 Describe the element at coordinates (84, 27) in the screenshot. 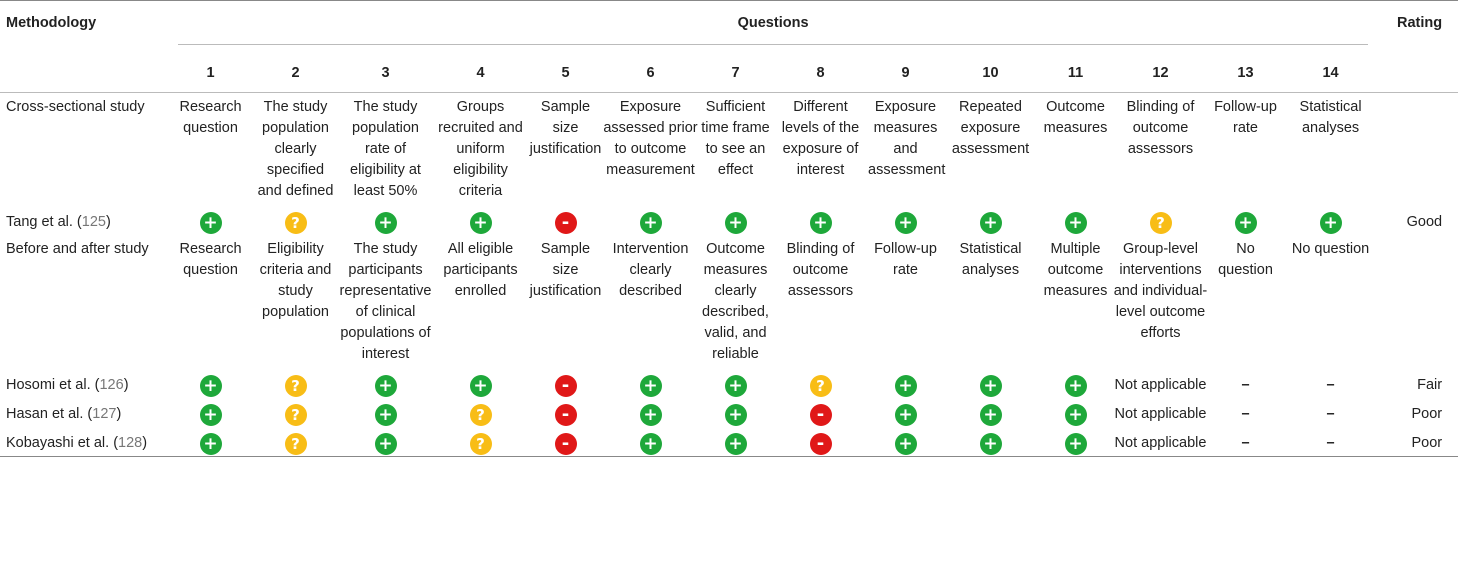

I see `methodology-header: Methodology` at that location.